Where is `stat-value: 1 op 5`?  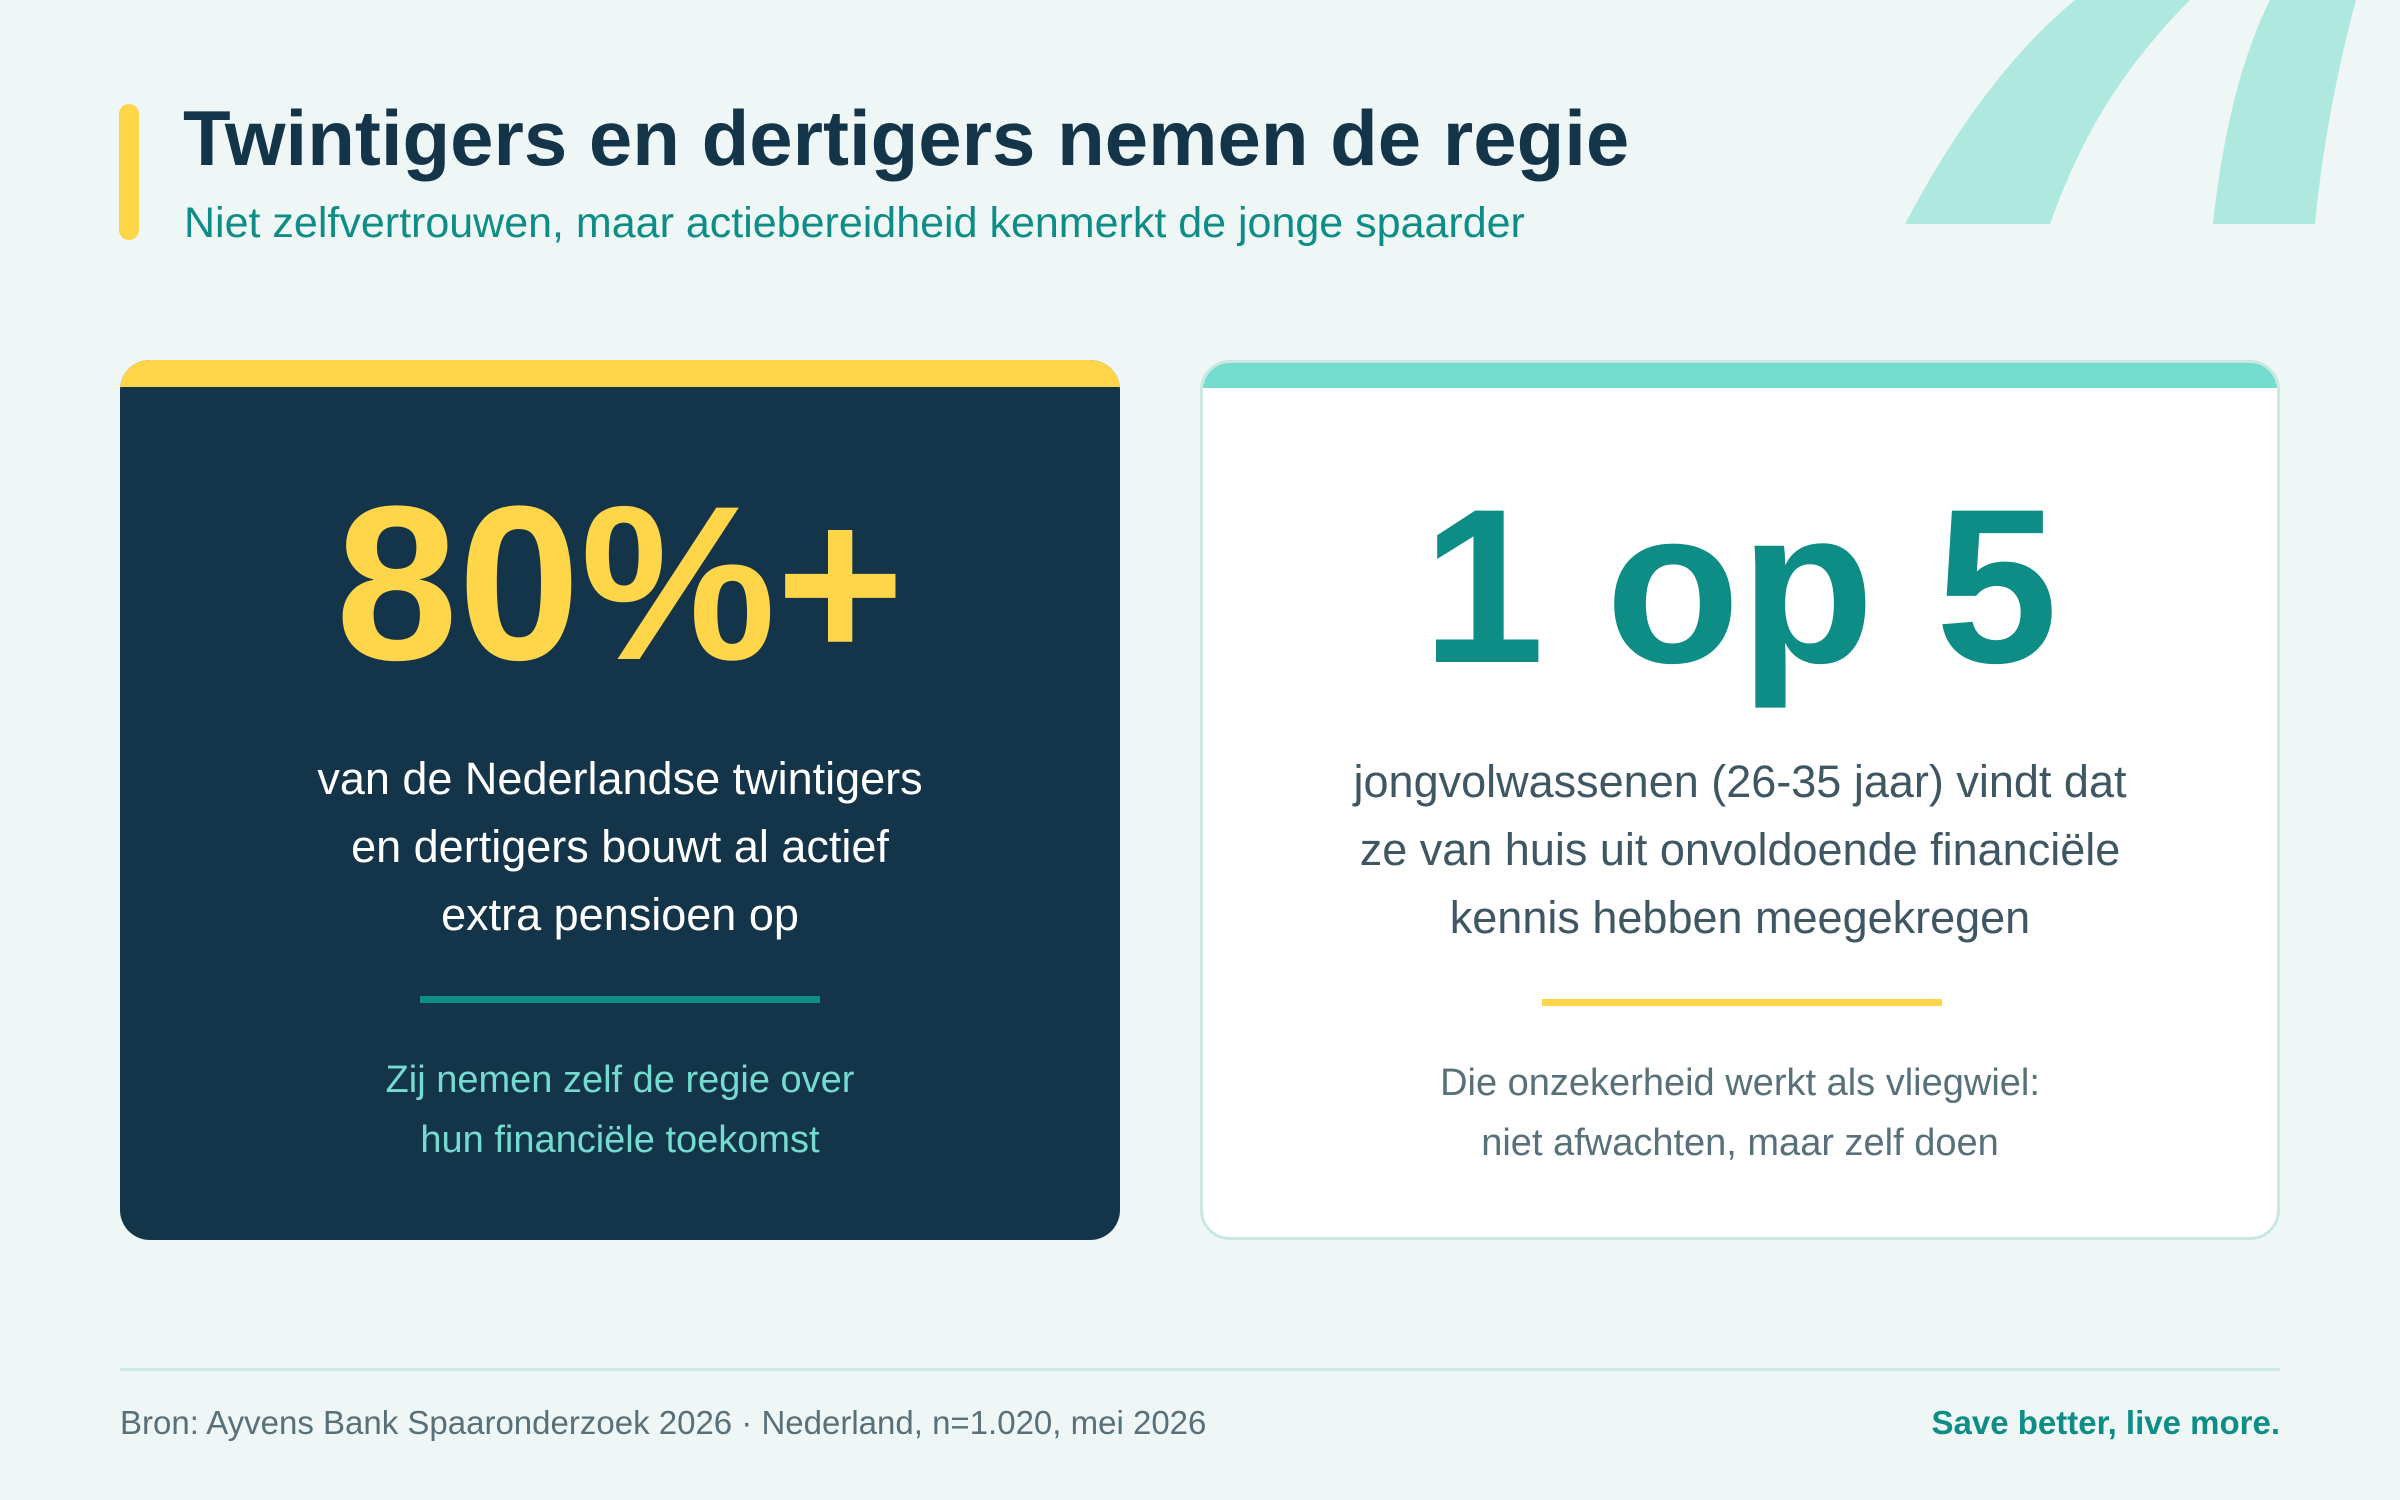
stat-value: 1 op 5 is located at coordinates (1740, 586).